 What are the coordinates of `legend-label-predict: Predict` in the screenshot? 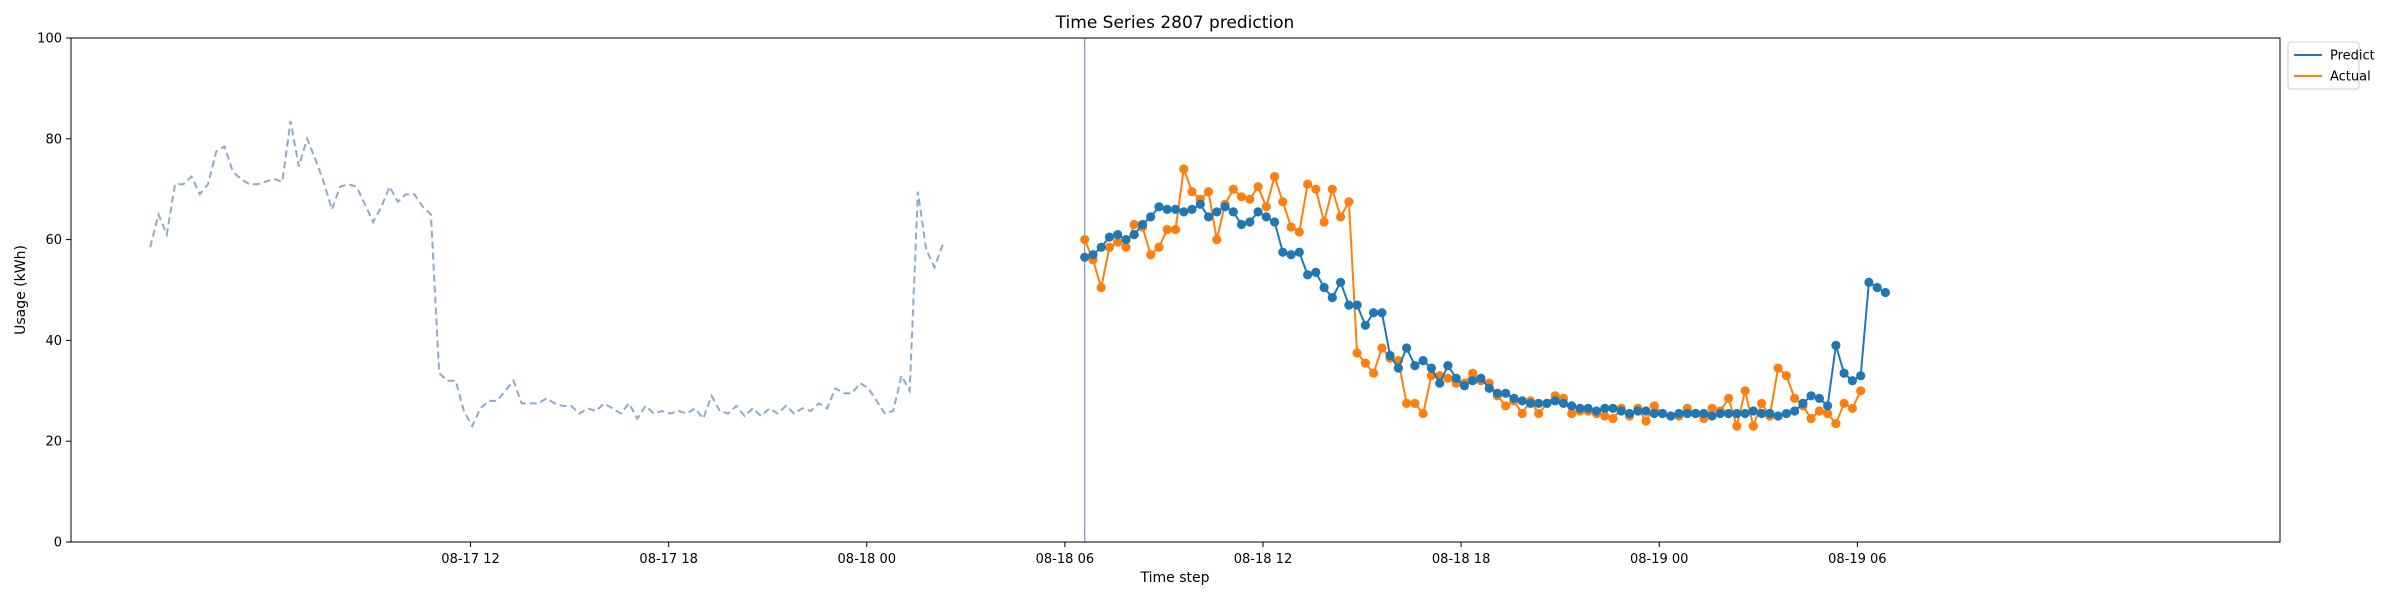 It's located at (2352, 56).